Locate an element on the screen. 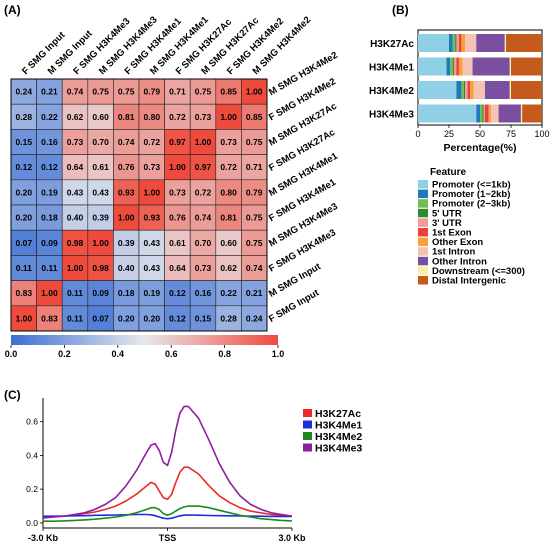  panel-b-label: (B) is located at coordinates (400, 10).